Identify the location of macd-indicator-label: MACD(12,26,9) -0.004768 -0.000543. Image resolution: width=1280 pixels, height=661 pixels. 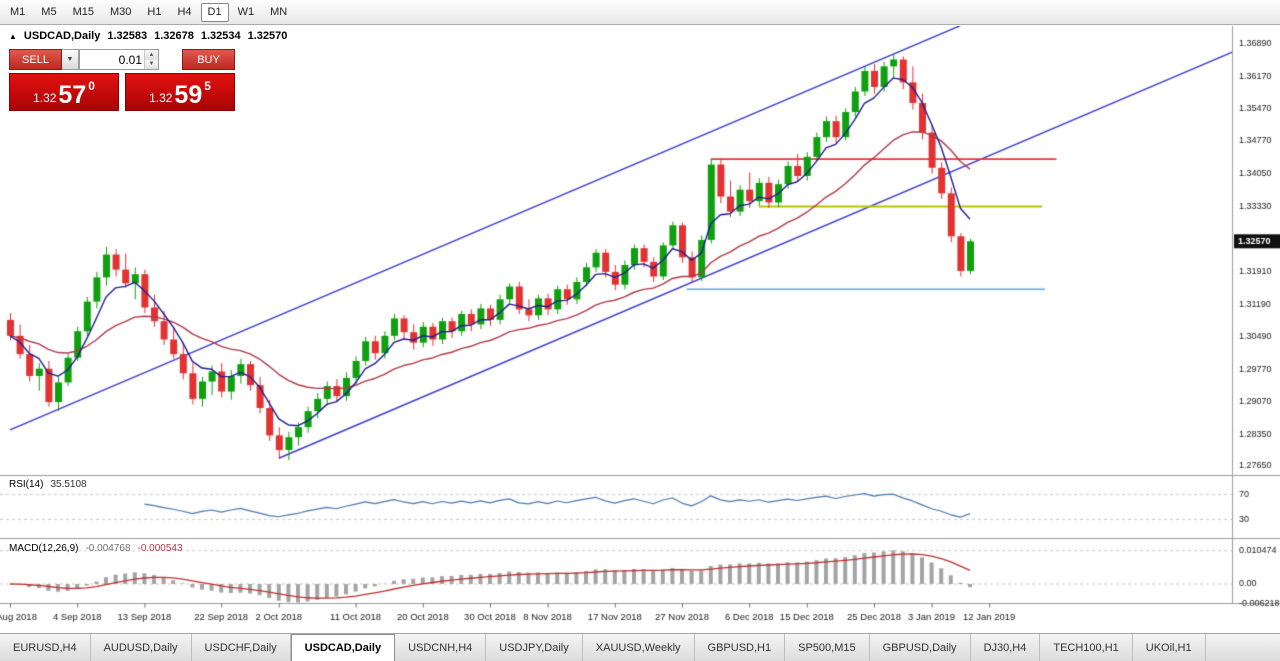
(96, 548).